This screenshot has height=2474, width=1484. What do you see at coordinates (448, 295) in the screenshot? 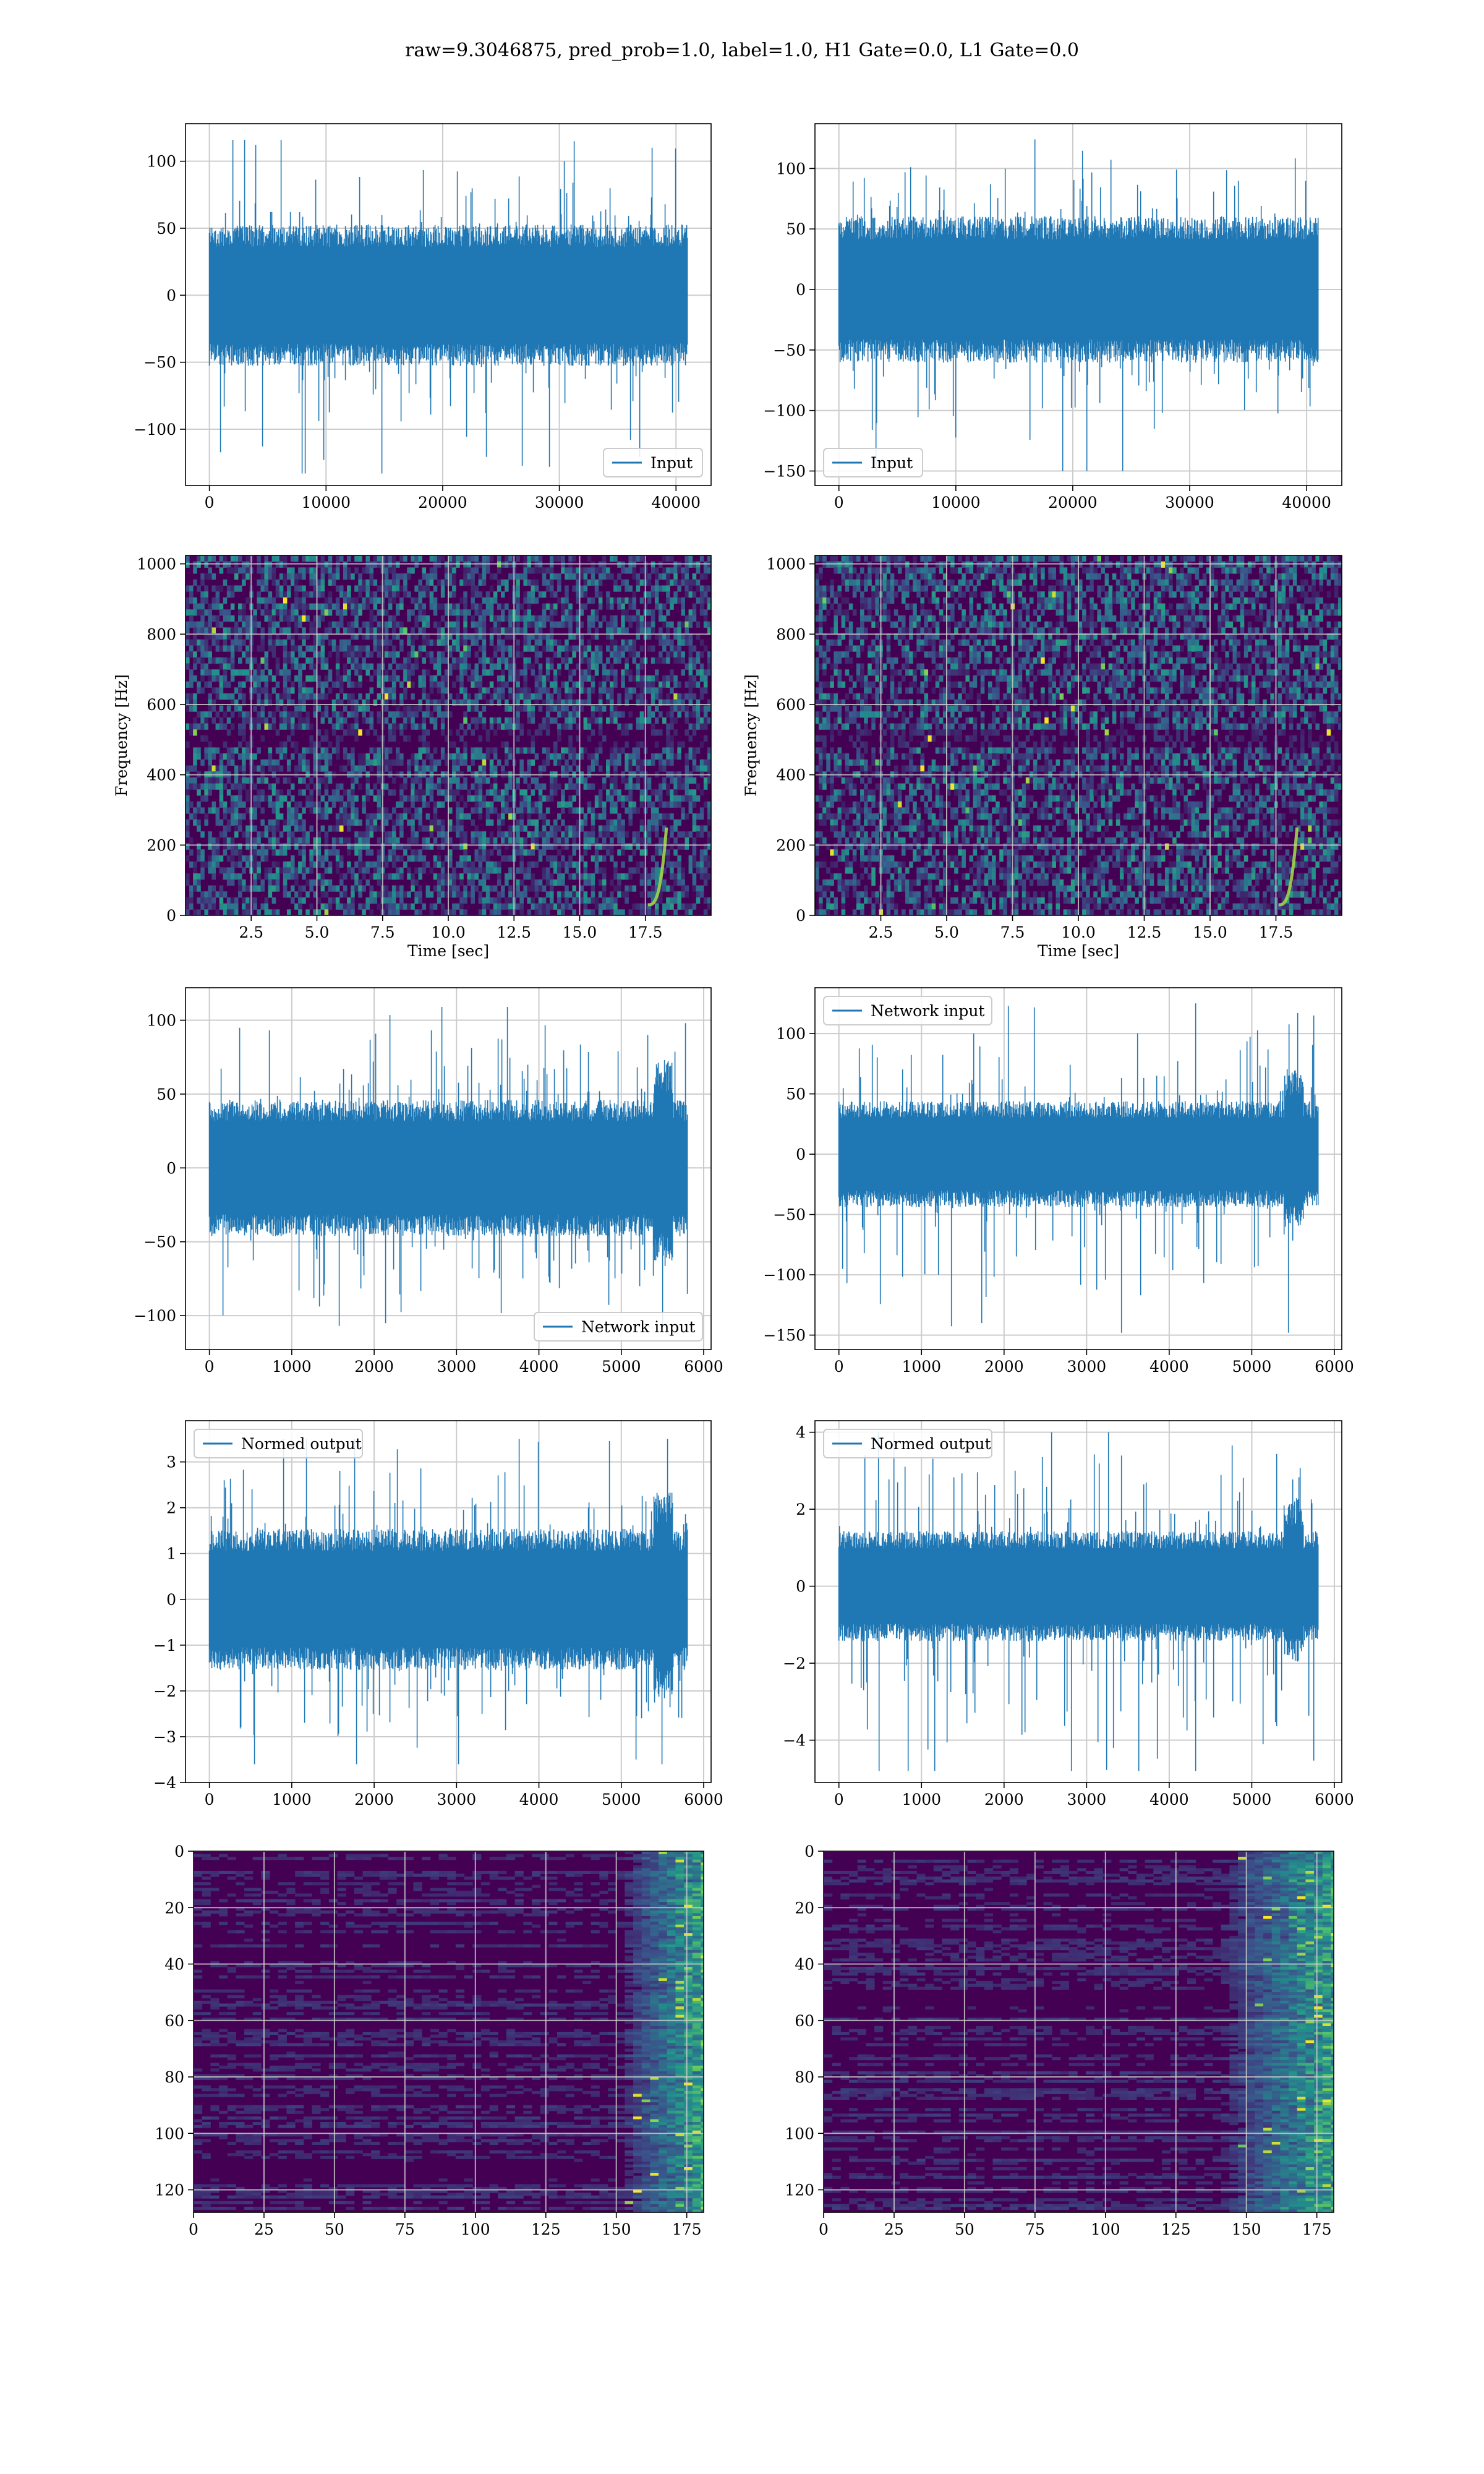
I see `series-core-band` at bounding box center [448, 295].